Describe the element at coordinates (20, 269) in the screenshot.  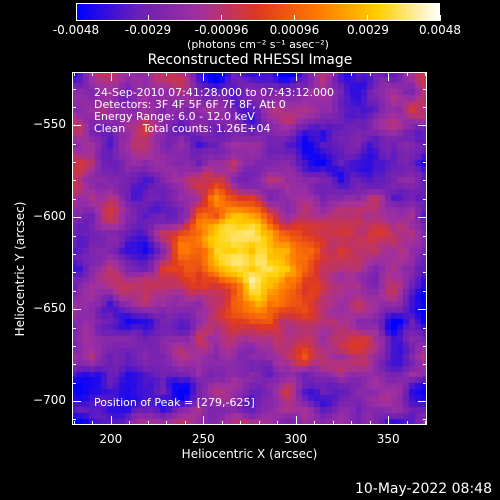
I see `y-axis-label: Heliocentric Y (arcsec)` at that location.